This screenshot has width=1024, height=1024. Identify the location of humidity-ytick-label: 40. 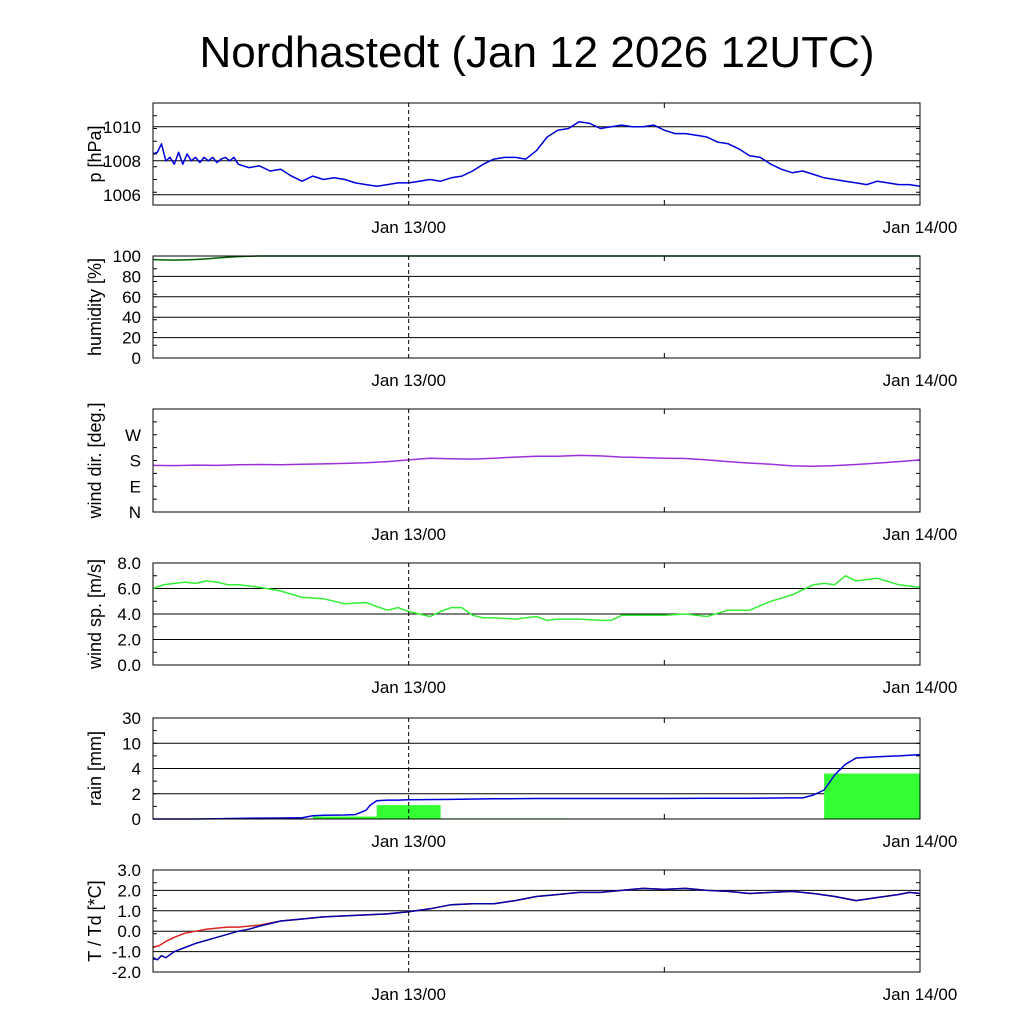
(131, 317).